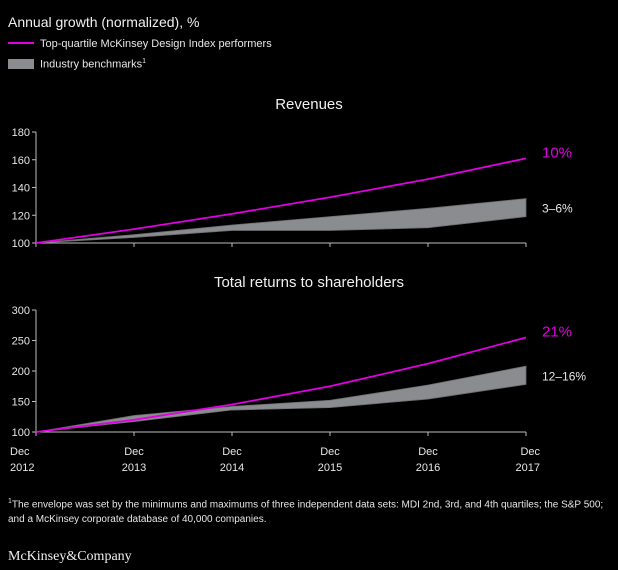 This screenshot has width=618, height=570. I want to click on y-tick-label: 120, so click(21, 216).